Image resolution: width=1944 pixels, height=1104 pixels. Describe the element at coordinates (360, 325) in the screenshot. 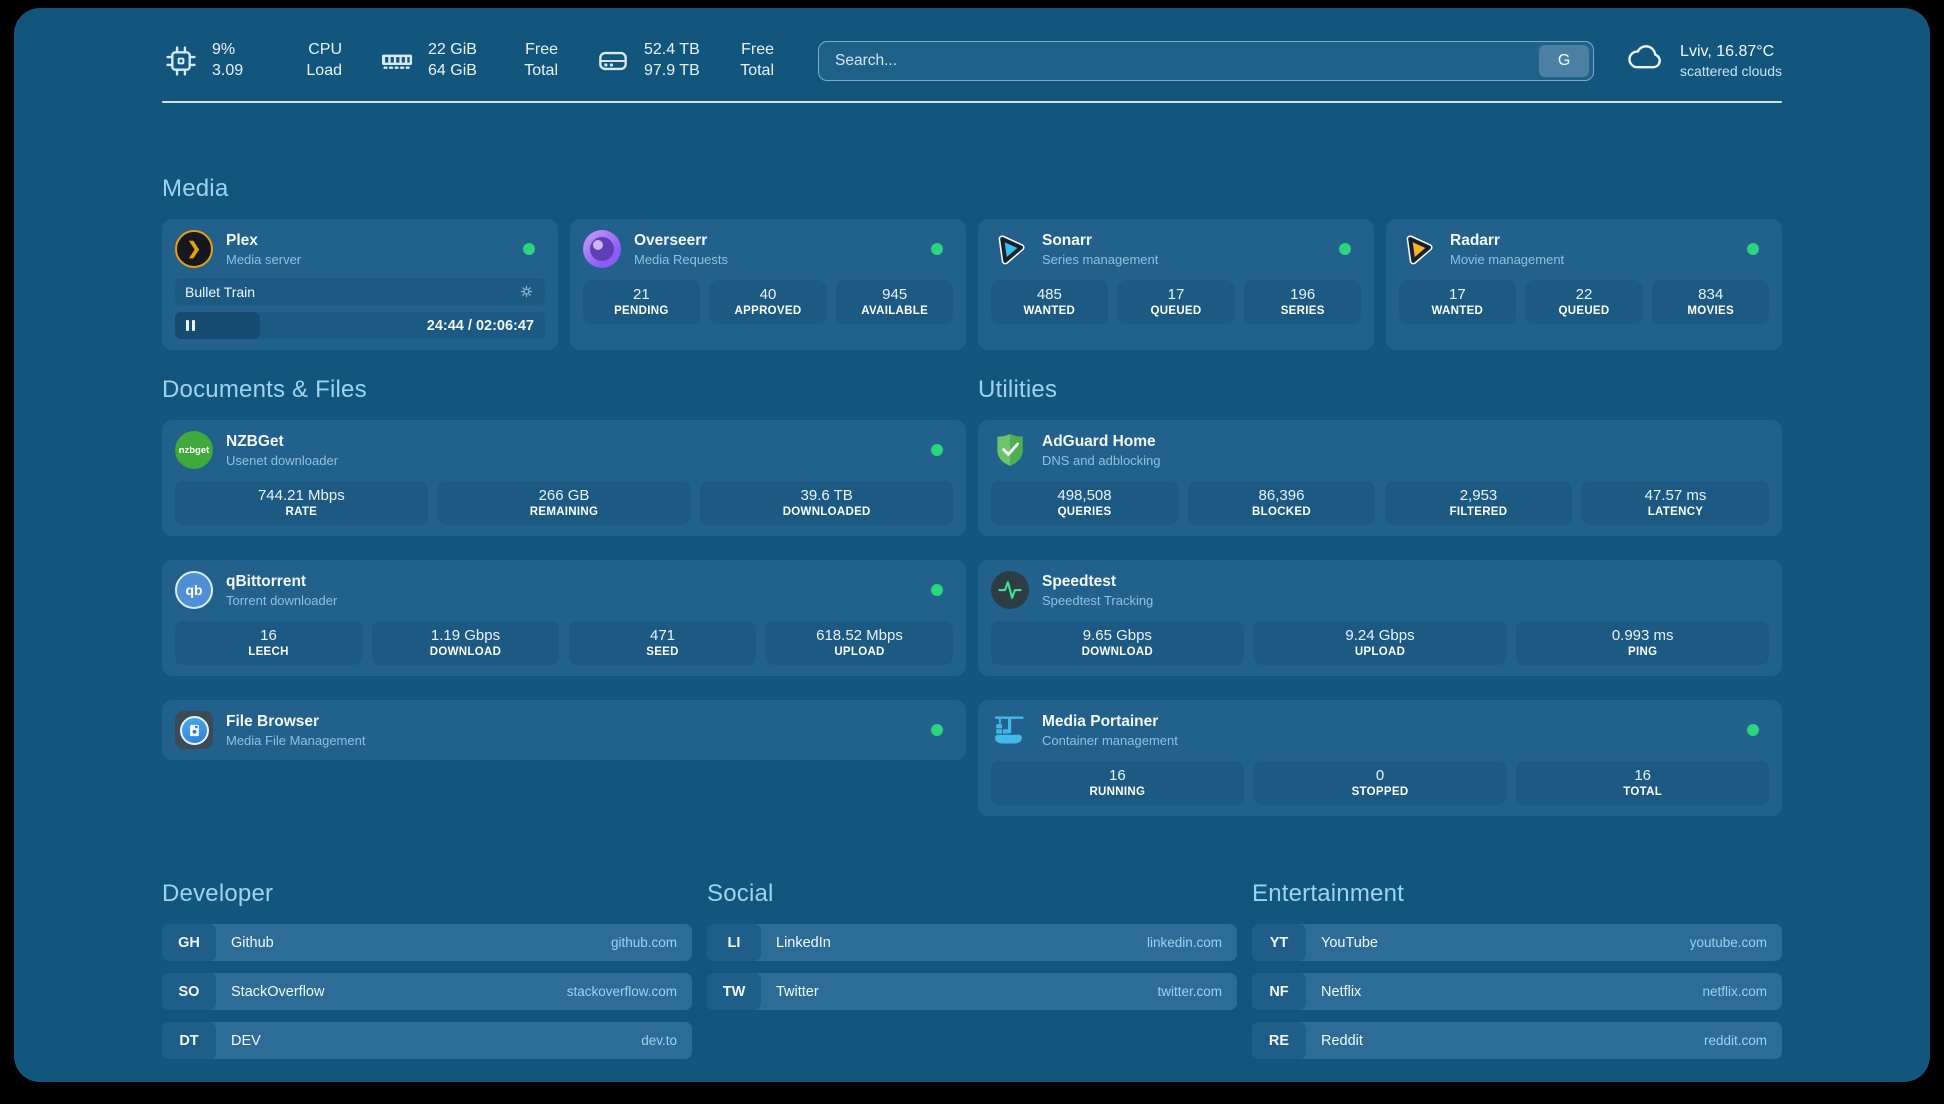

I see `playback-progress-row: 24:44 / 02:06:47` at that location.